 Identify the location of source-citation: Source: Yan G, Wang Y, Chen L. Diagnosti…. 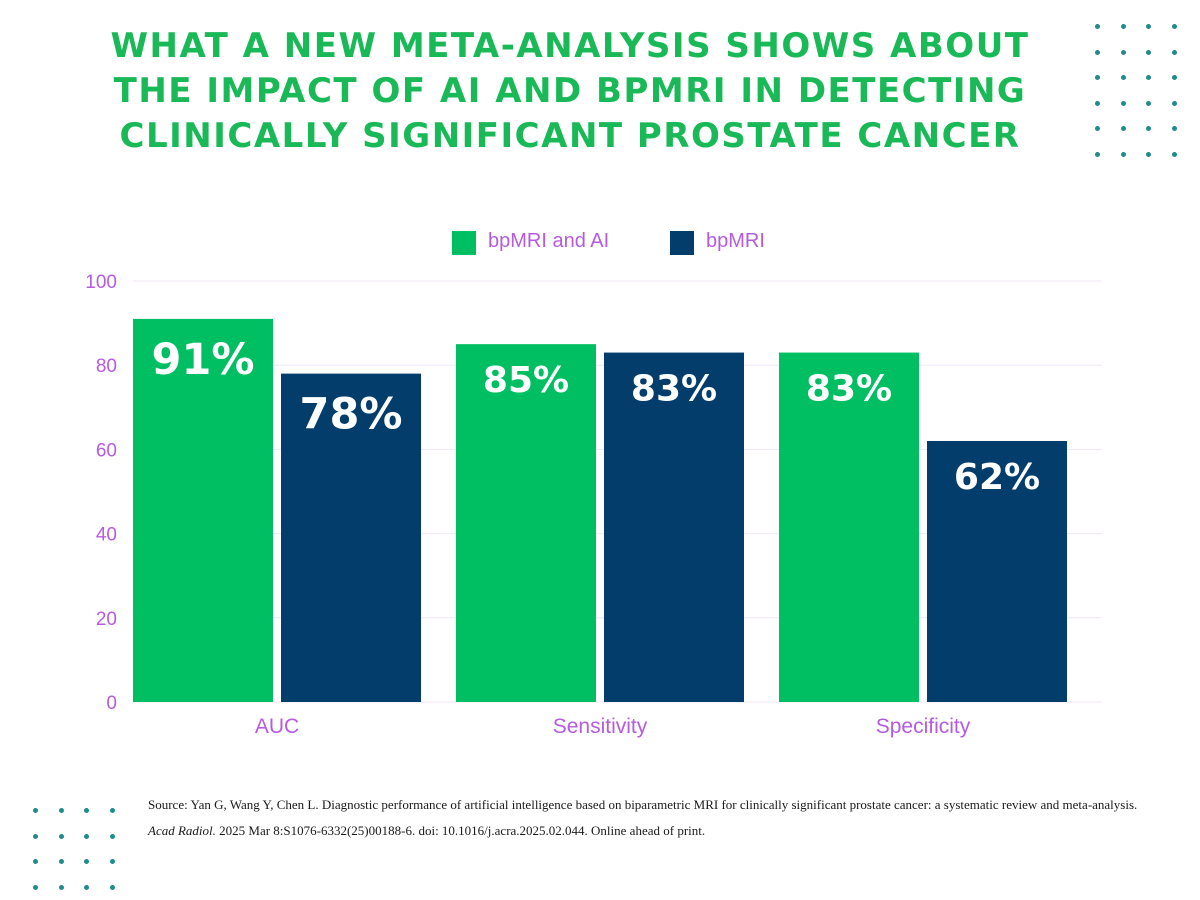
(648, 818).